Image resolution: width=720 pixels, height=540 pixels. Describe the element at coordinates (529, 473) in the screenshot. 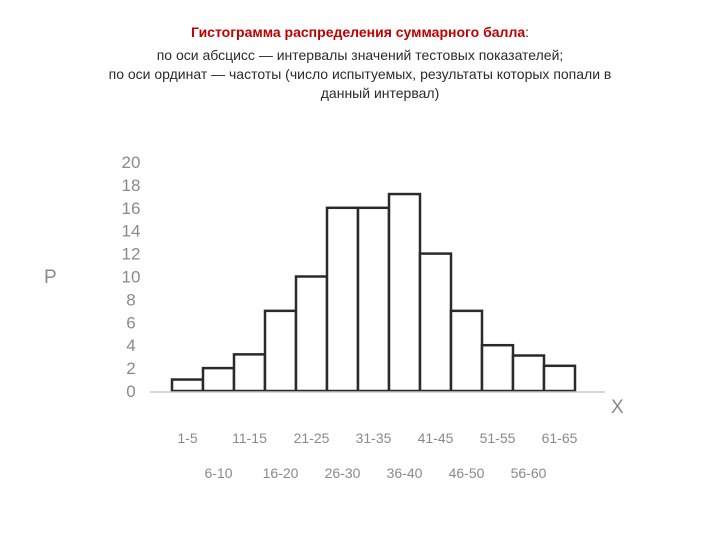

I see `x-category-label: 56-60` at that location.